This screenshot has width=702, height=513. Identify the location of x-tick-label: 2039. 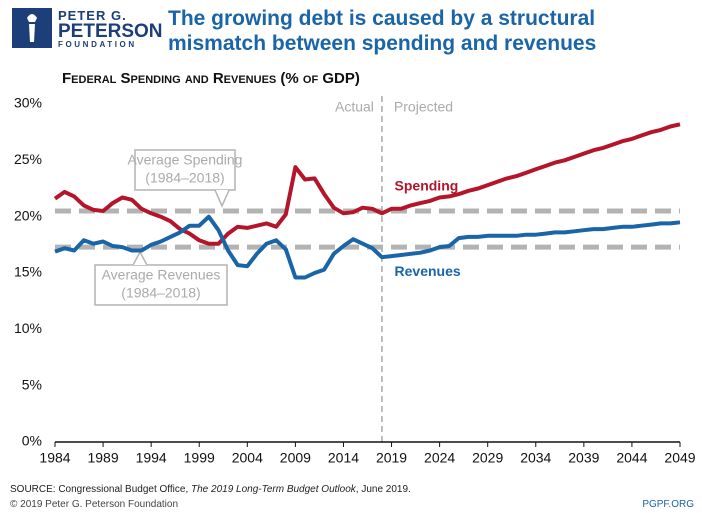
(583, 458).